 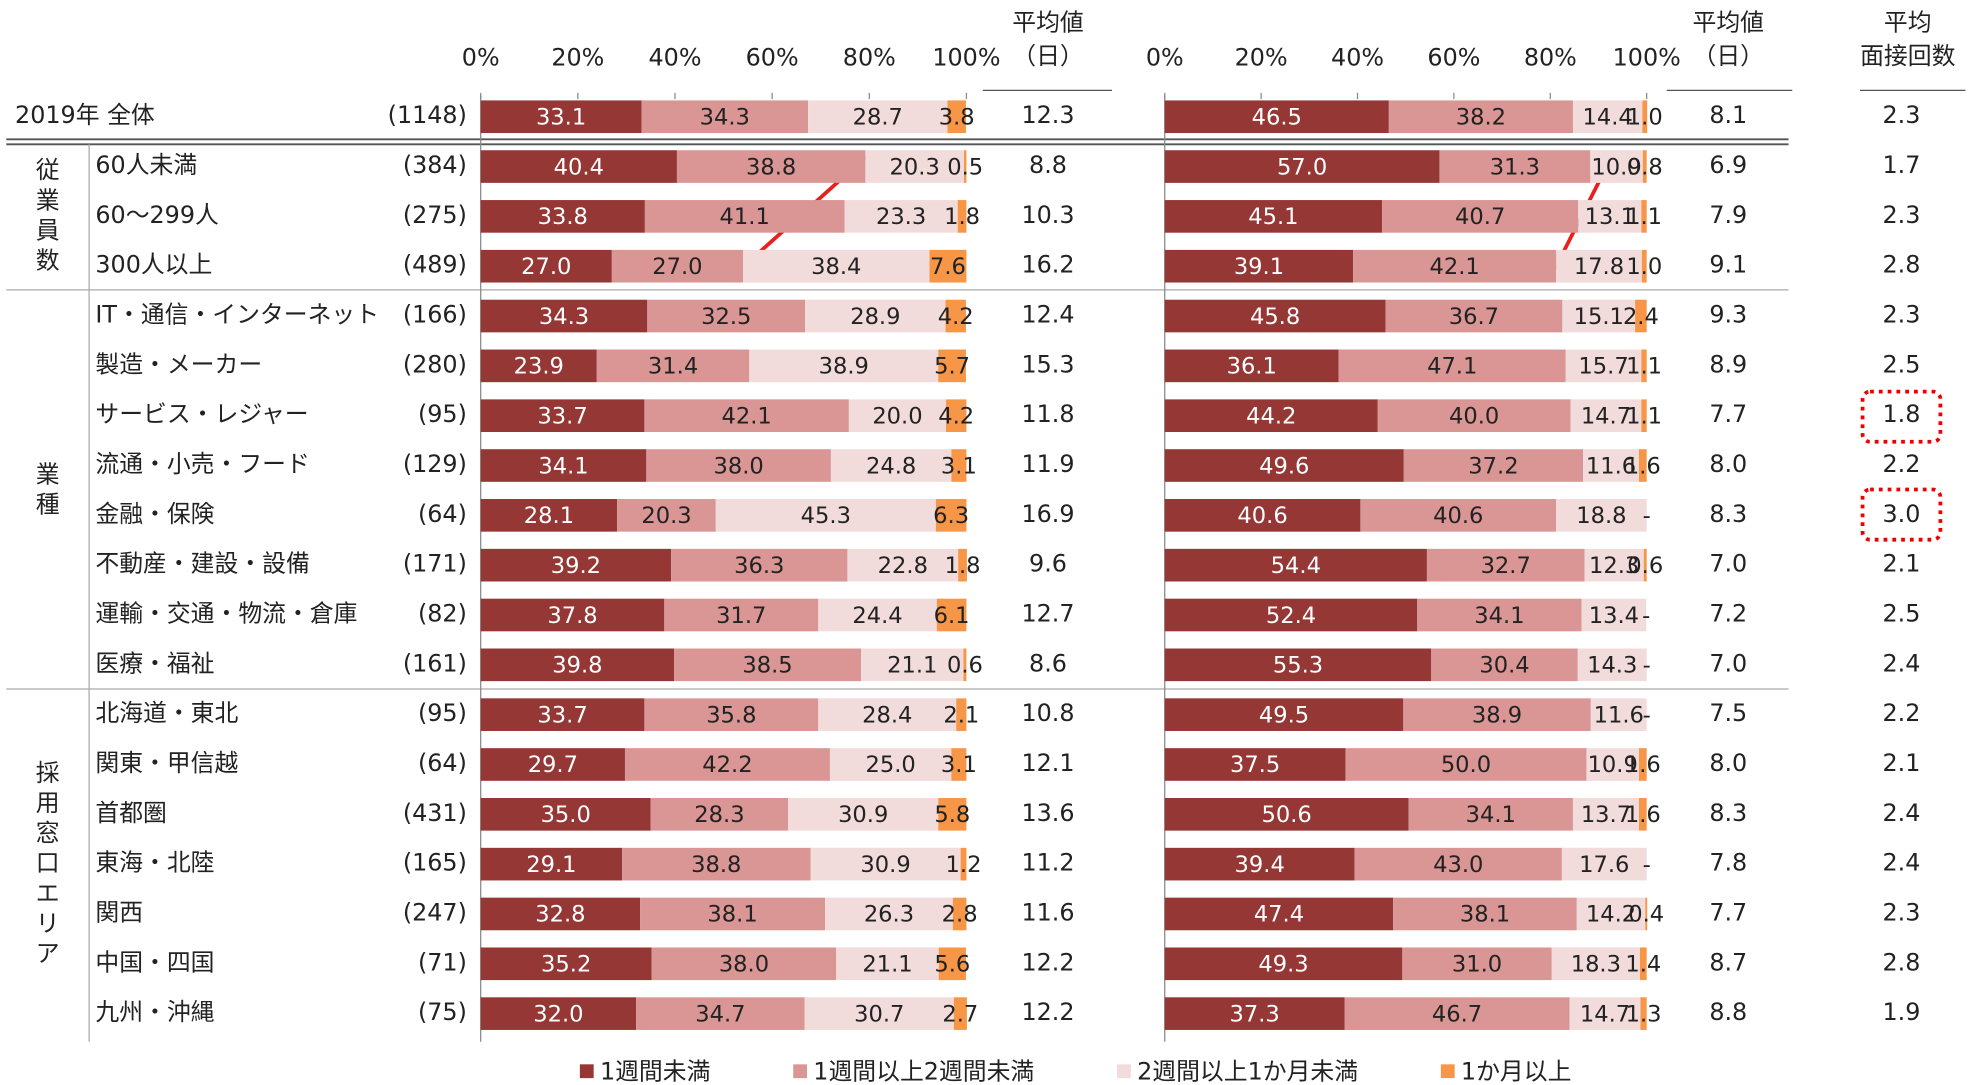 What do you see at coordinates (1728, 713) in the screenshot?
I see `average-value: 7.5` at bounding box center [1728, 713].